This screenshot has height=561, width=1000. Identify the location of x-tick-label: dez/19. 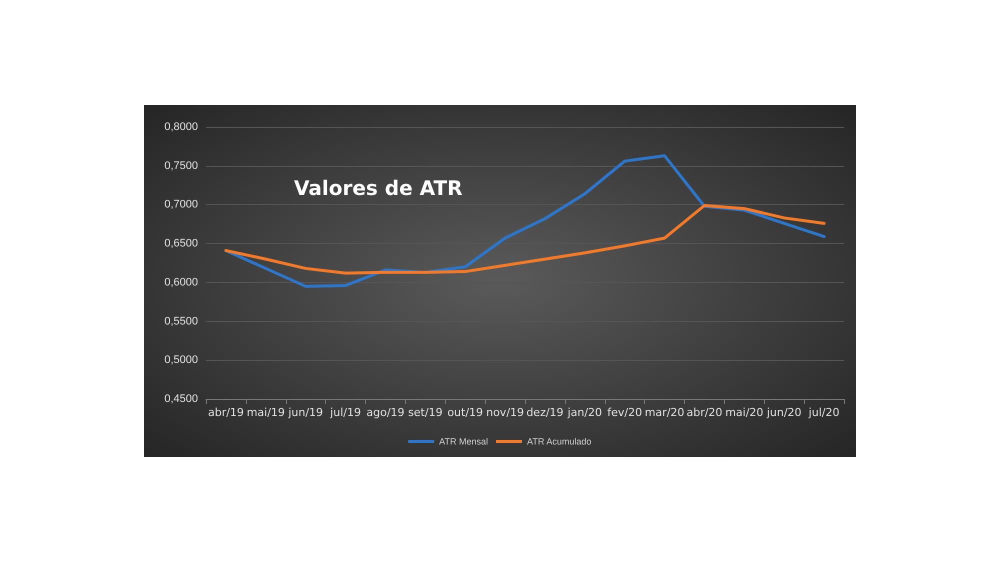
(545, 412).